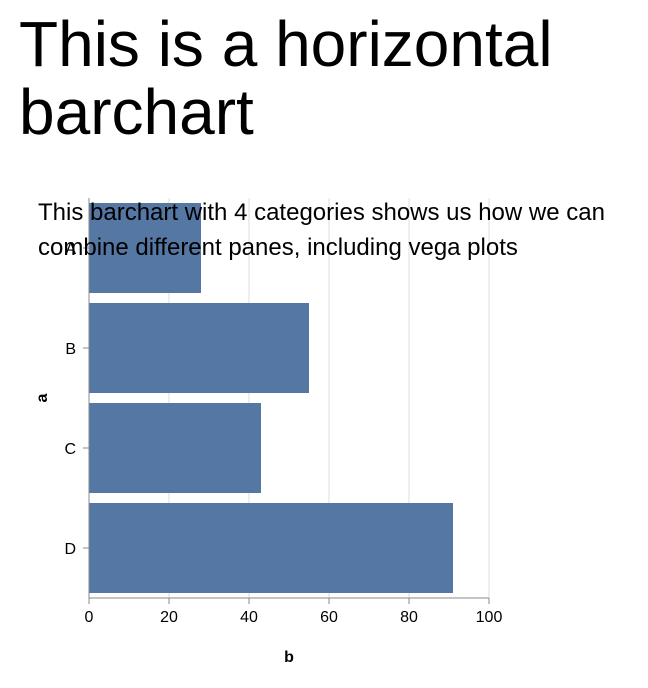  I want to click on y-axis-title: a, so click(42, 397).